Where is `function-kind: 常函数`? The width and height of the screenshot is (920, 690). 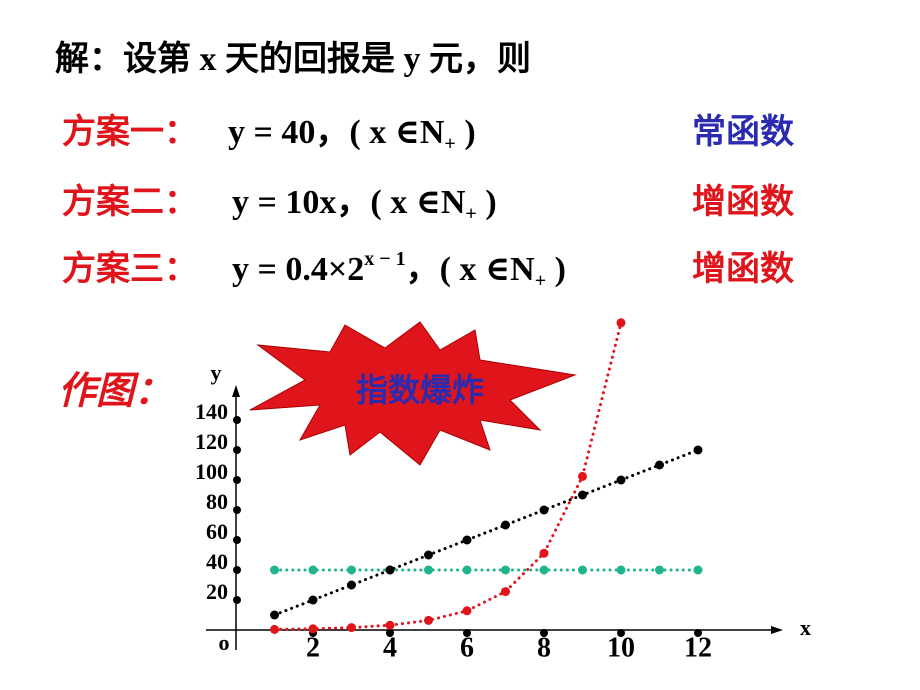 function-kind: 常函数 is located at coordinates (743, 132).